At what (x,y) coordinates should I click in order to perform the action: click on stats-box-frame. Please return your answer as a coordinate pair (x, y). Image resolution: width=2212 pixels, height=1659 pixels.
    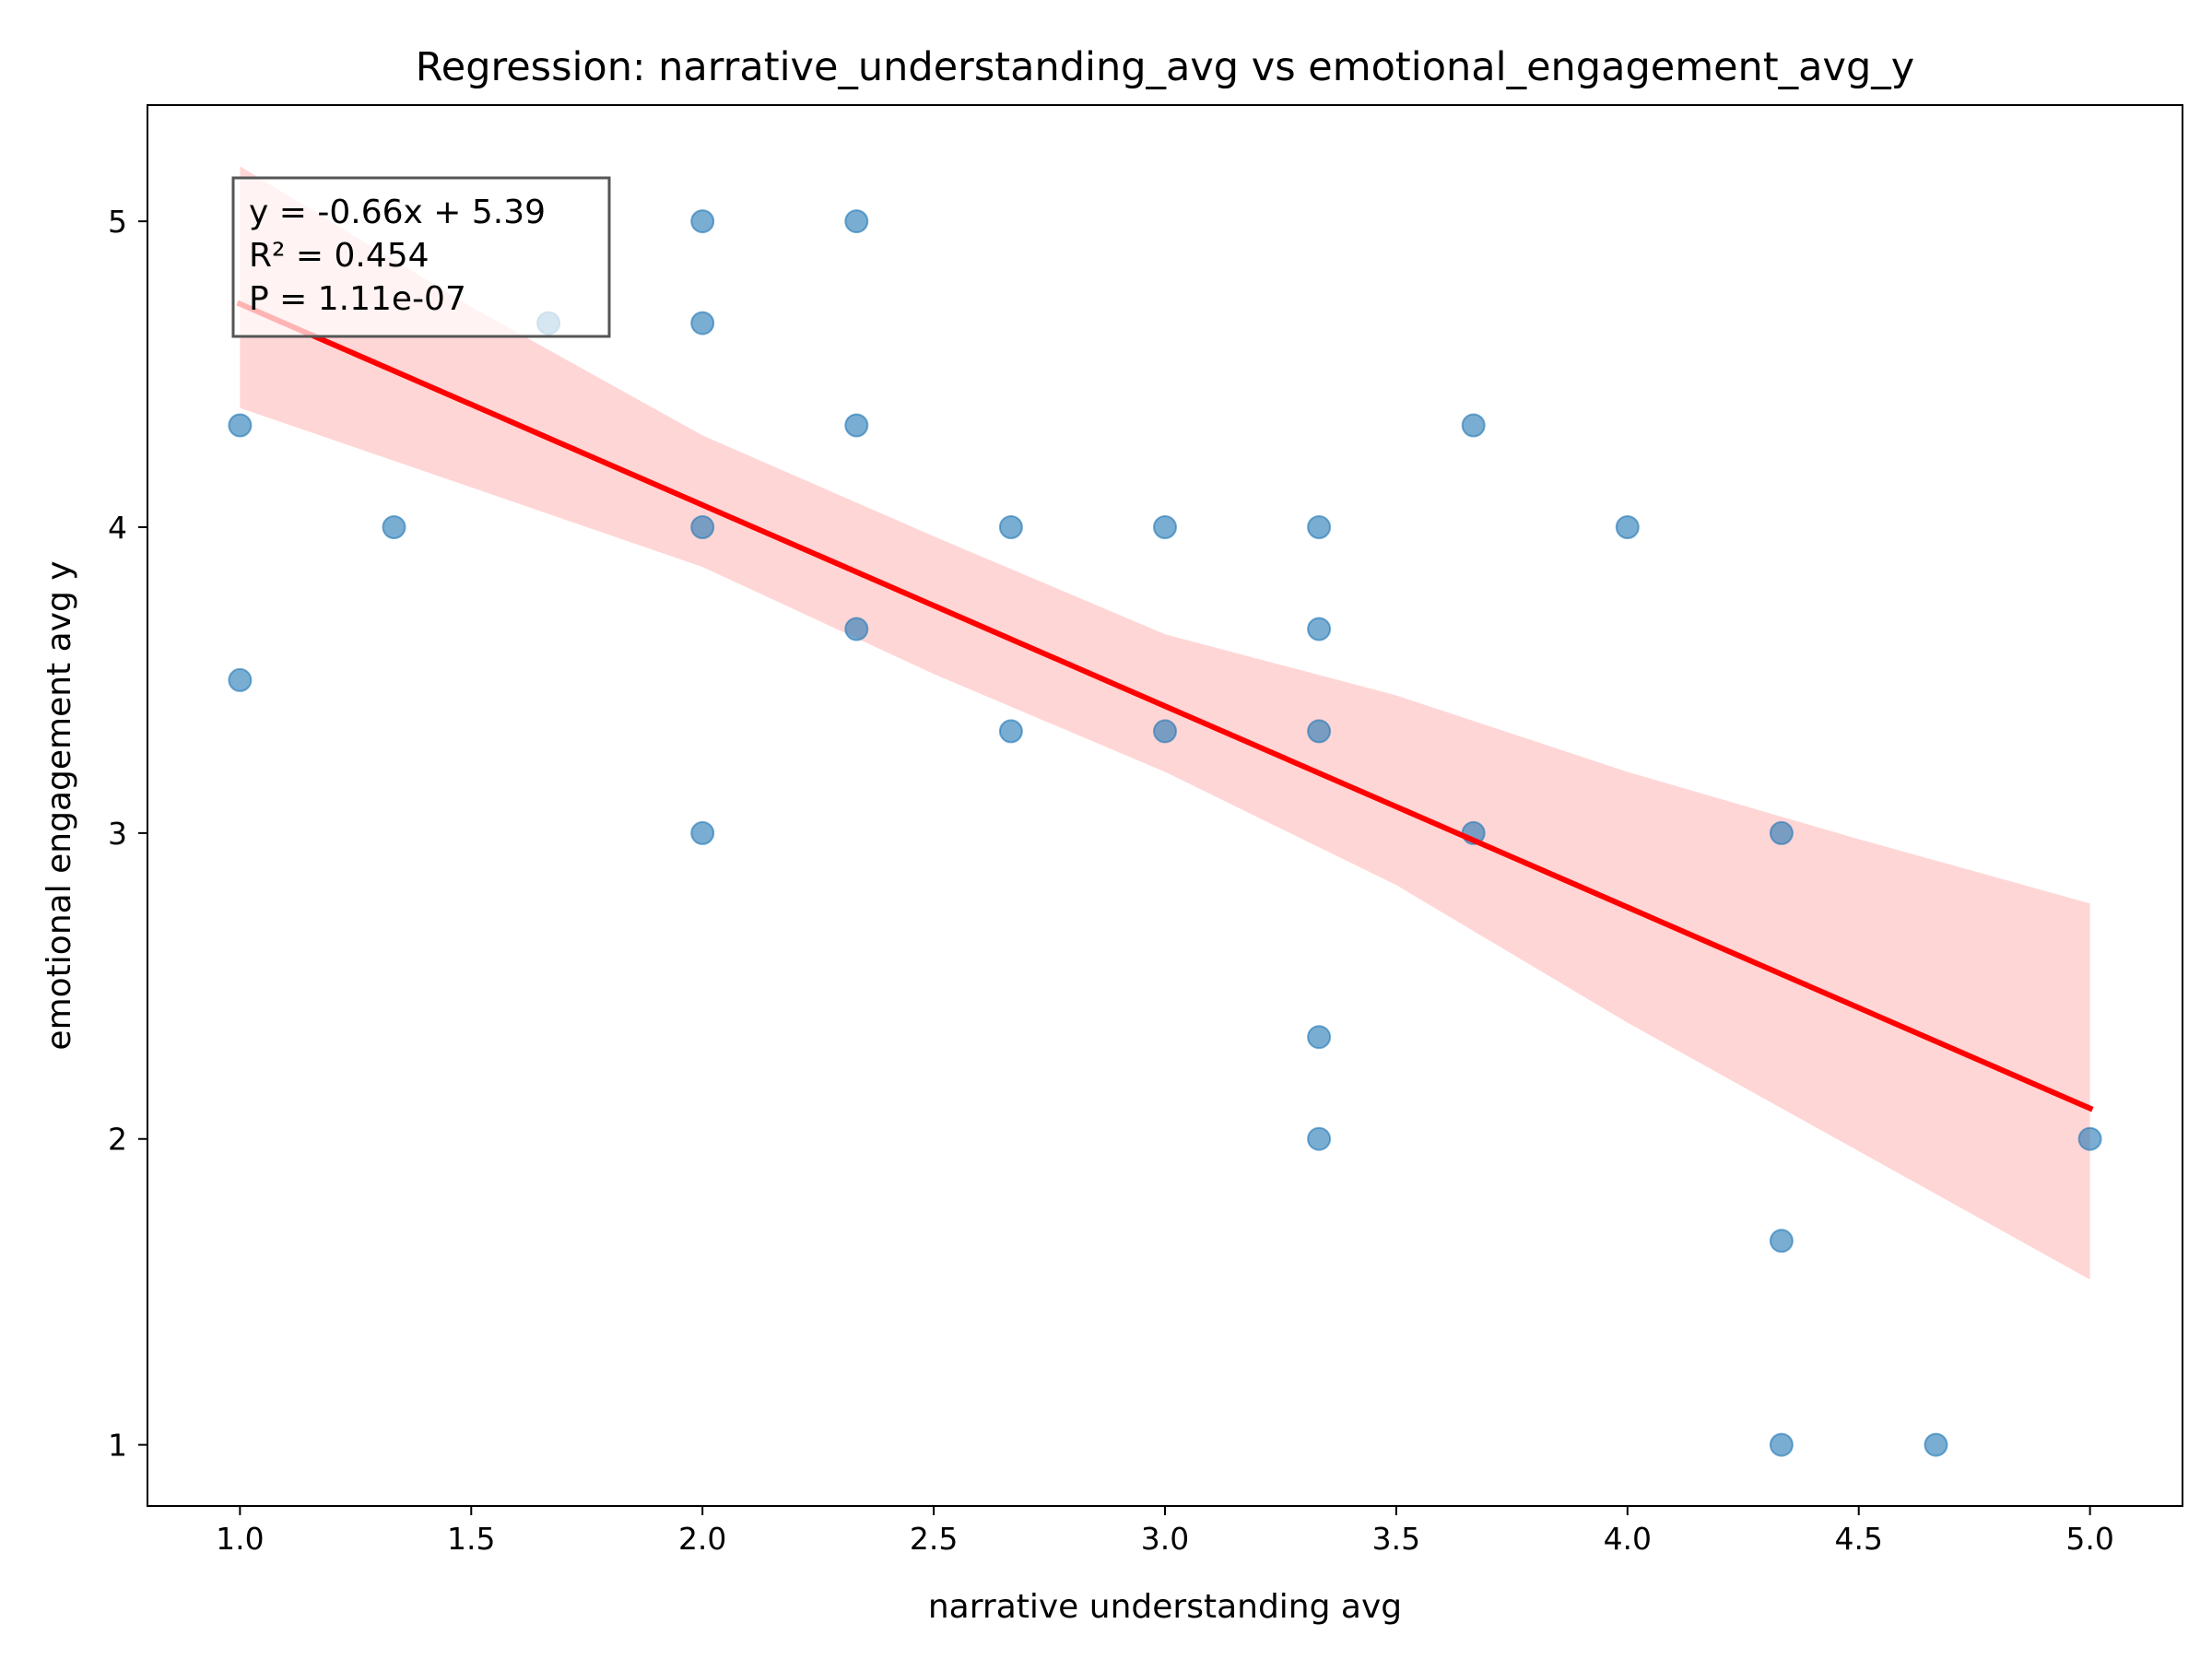
    Looking at the image, I should click on (421, 257).